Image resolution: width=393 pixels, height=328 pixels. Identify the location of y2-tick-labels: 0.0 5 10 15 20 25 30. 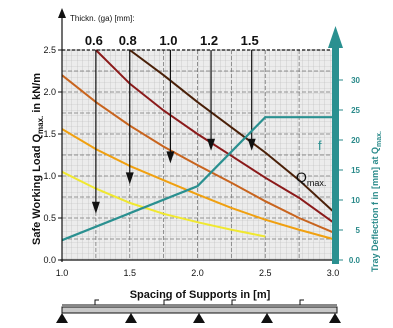
(350, 170).